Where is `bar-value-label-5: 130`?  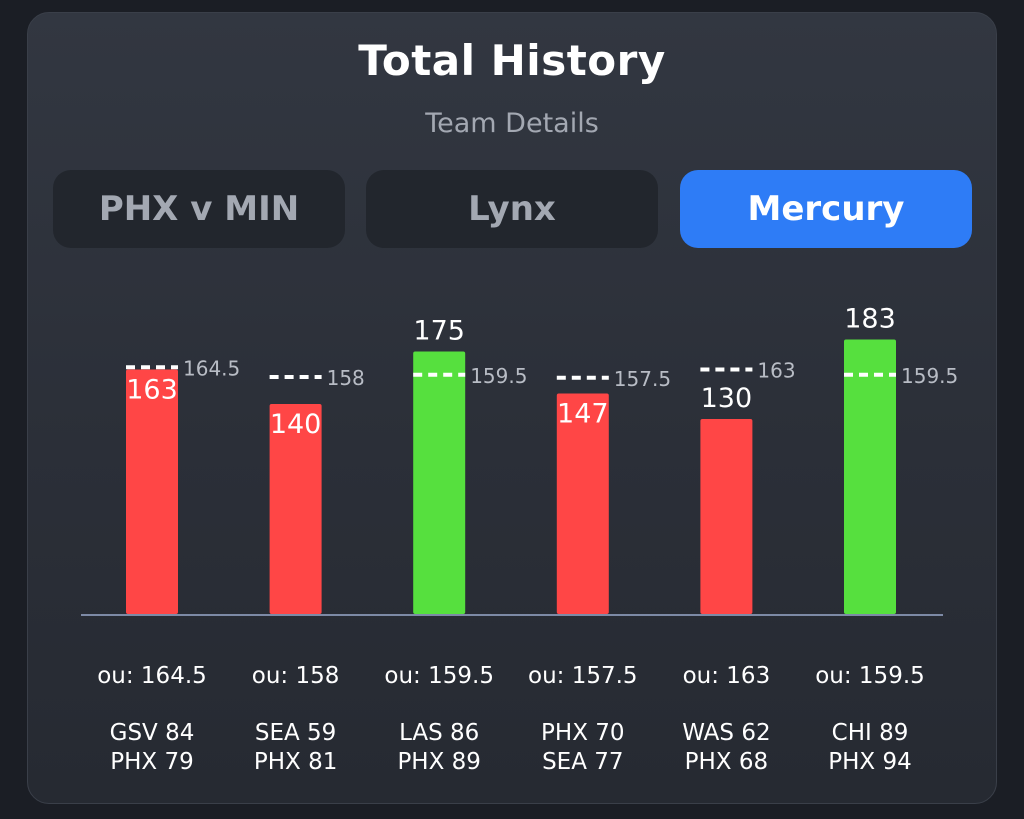 bar-value-label-5: 130 is located at coordinates (727, 398).